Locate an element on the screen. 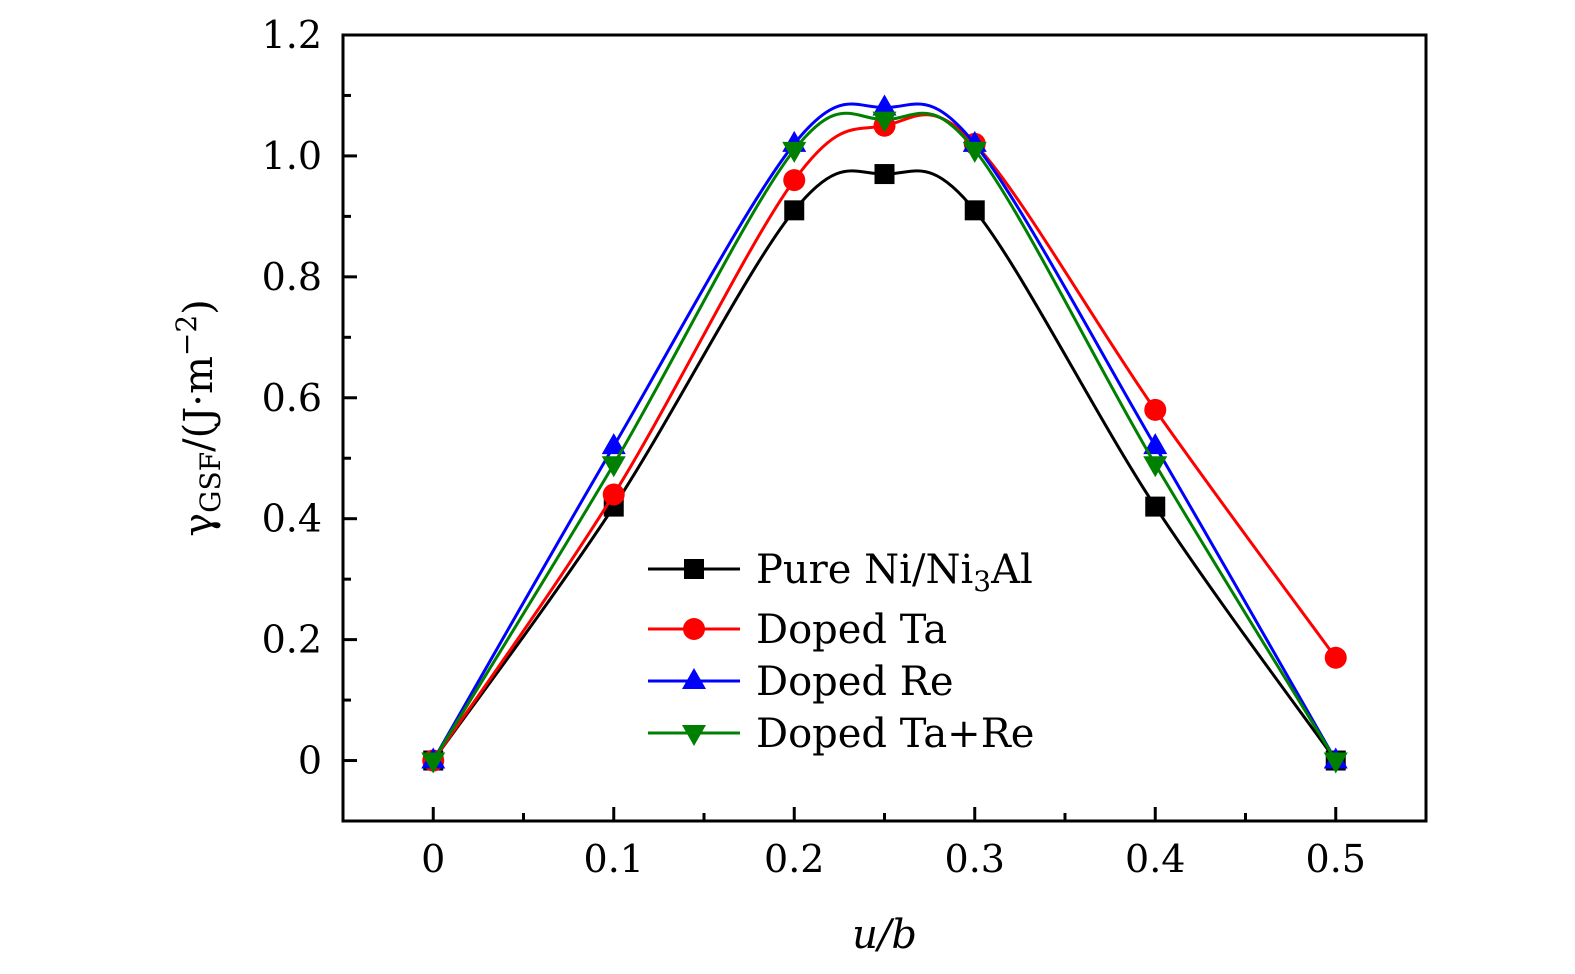 The height and width of the screenshot is (974, 1575). y-tick-label: 0 is located at coordinates (310, 761).